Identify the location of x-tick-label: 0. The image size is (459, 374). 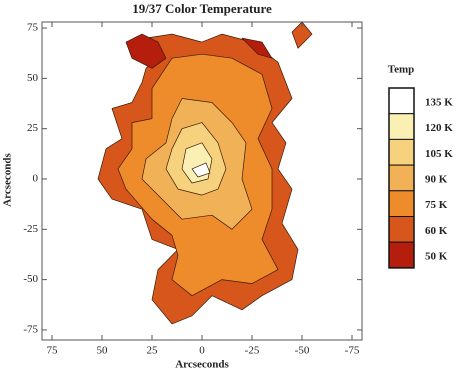
(202, 351).